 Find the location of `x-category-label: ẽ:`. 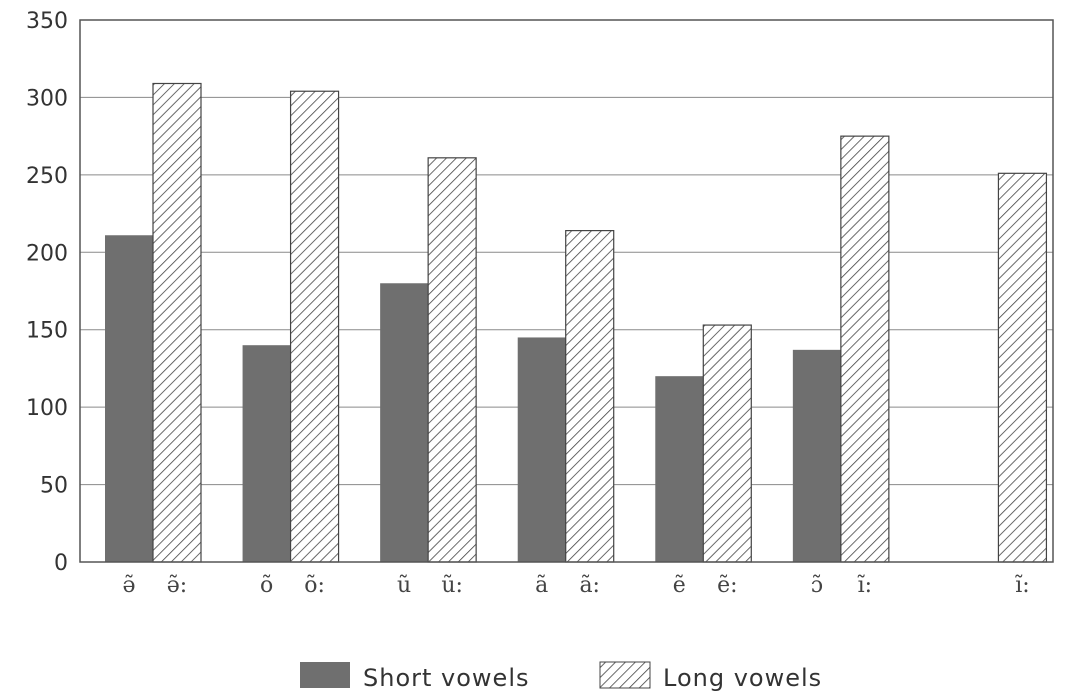

x-category-label: ẽ: is located at coordinates (727, 585).